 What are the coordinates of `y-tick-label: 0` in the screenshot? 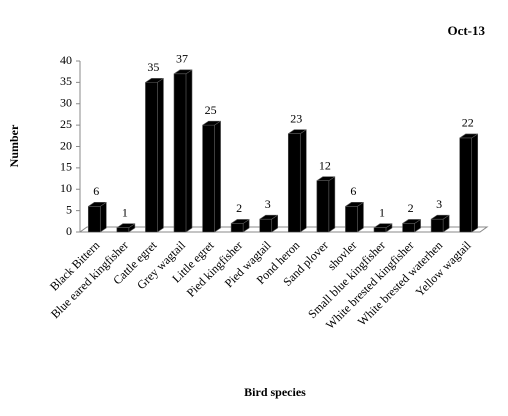 It's located at (69, 231).